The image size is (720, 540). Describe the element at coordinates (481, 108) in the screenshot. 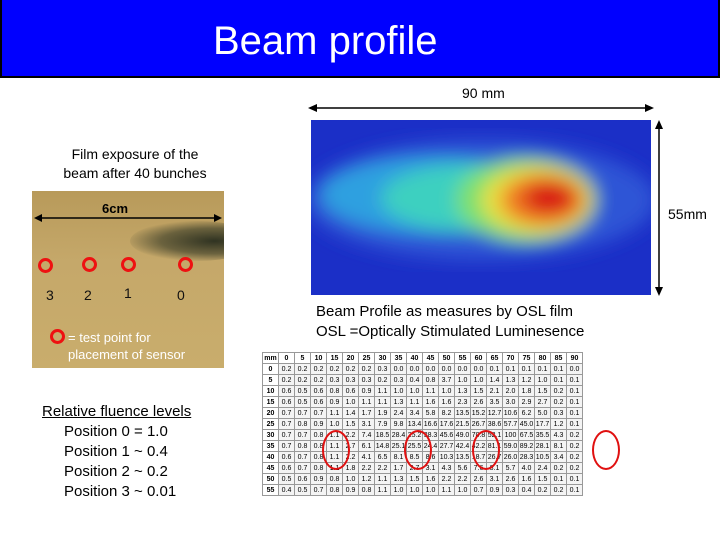

I see `beam-width-arrow` at that location.